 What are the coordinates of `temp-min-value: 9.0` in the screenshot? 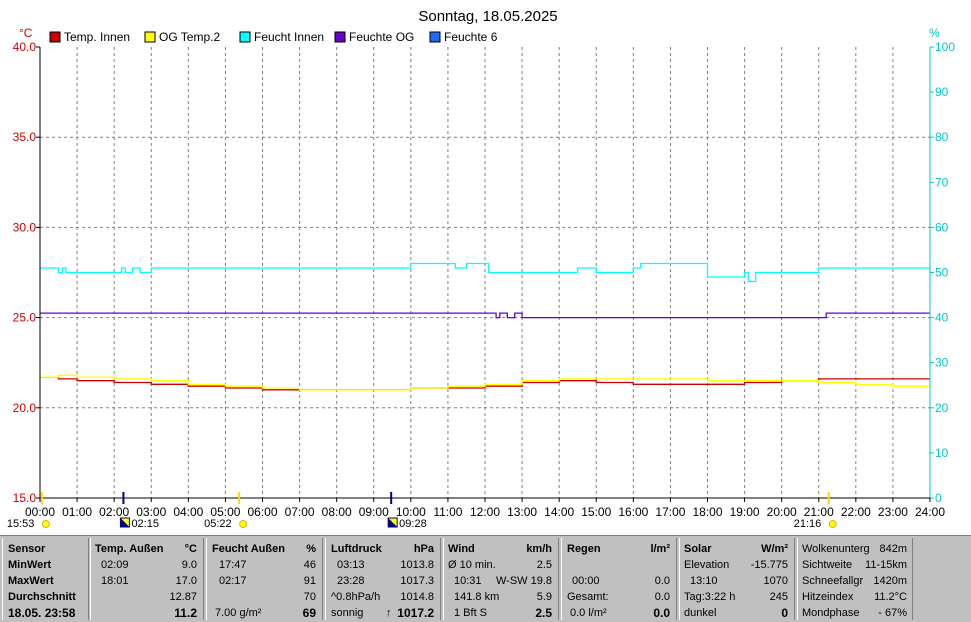 It's located at (189, 565).